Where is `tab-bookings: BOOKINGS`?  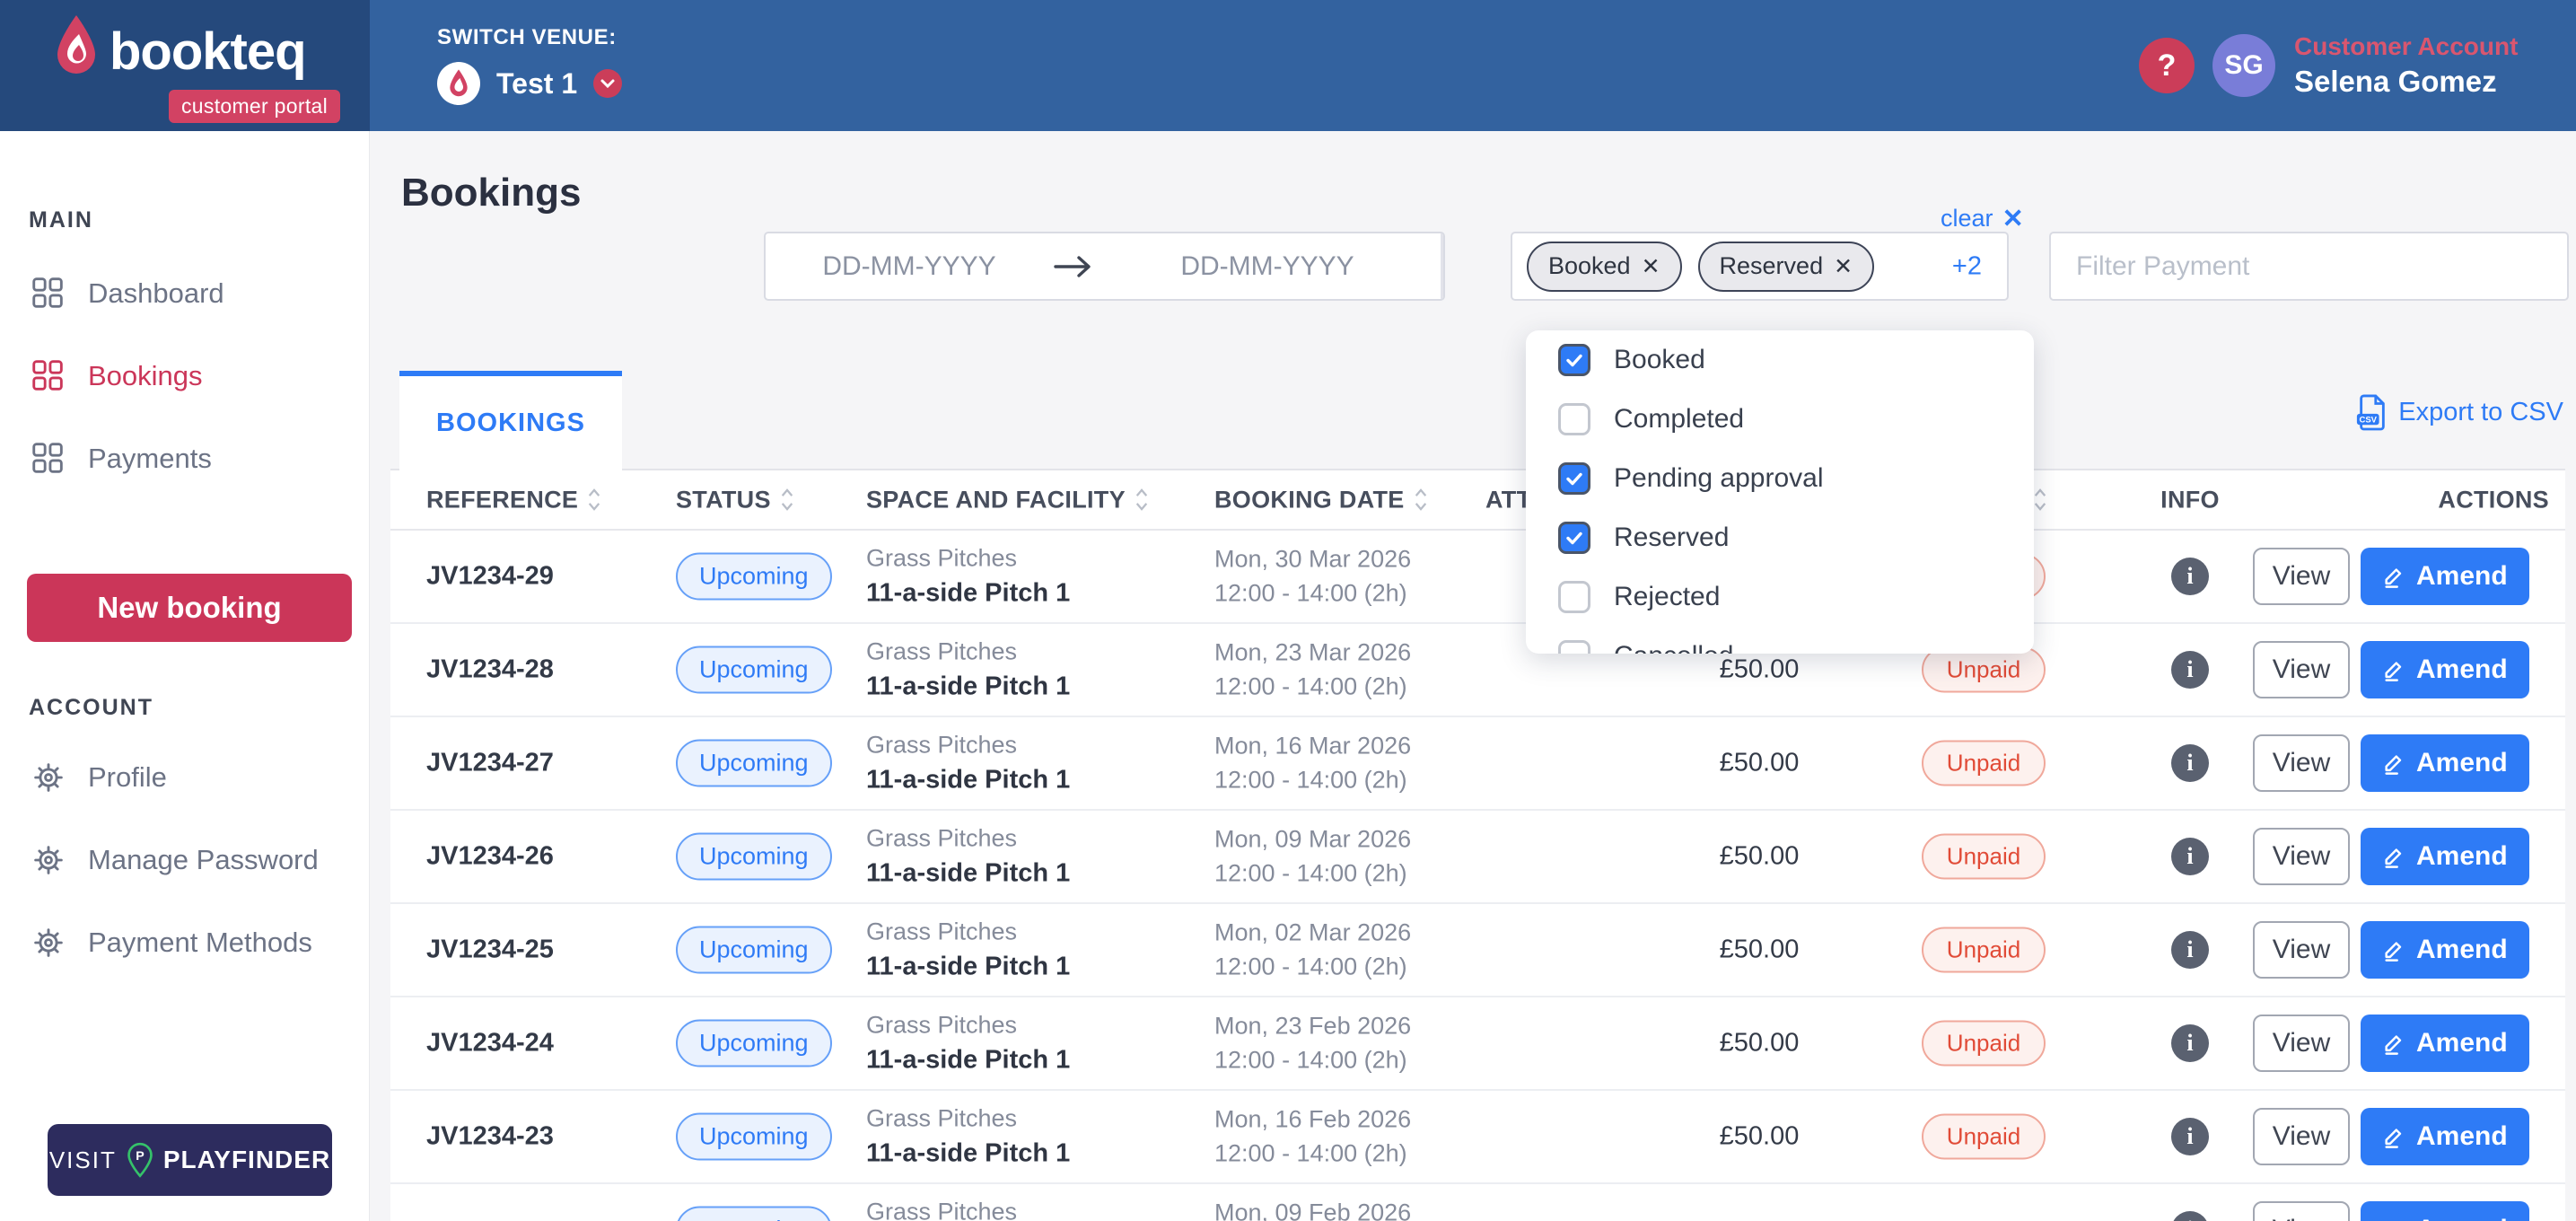 tab-bookings: BOOKINGS is located at coordinates (510, 421).